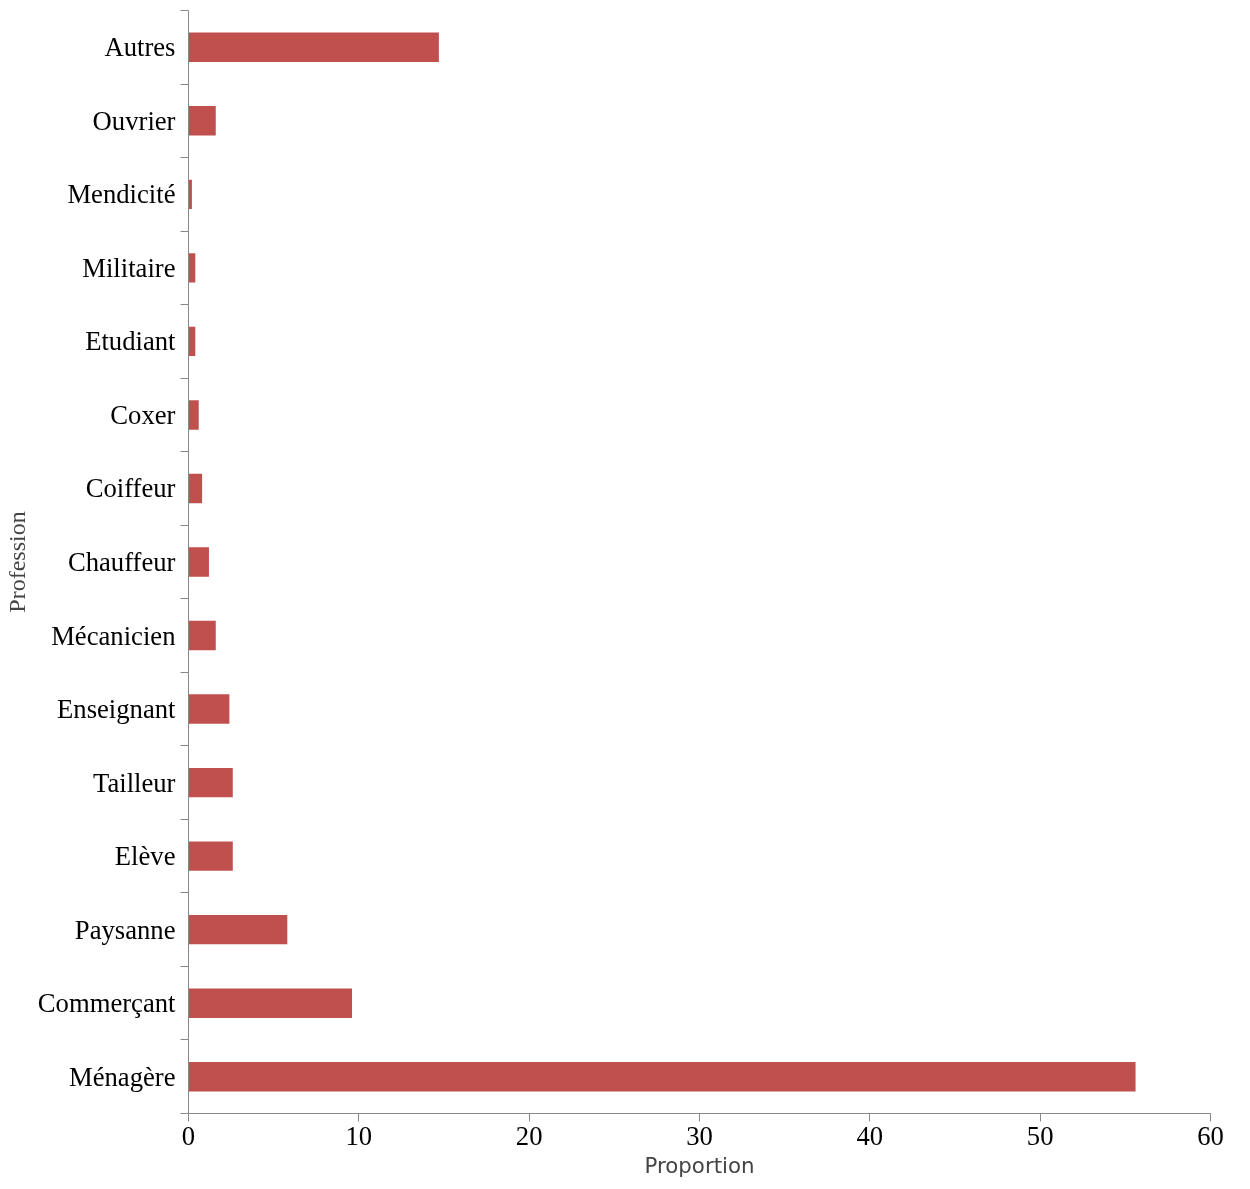 The height and width of the screenshot is (1189, 1250). Describe the element at coordinates (143, 414) in the screenshot. I see `y-tick-label: Coxer` at that location.